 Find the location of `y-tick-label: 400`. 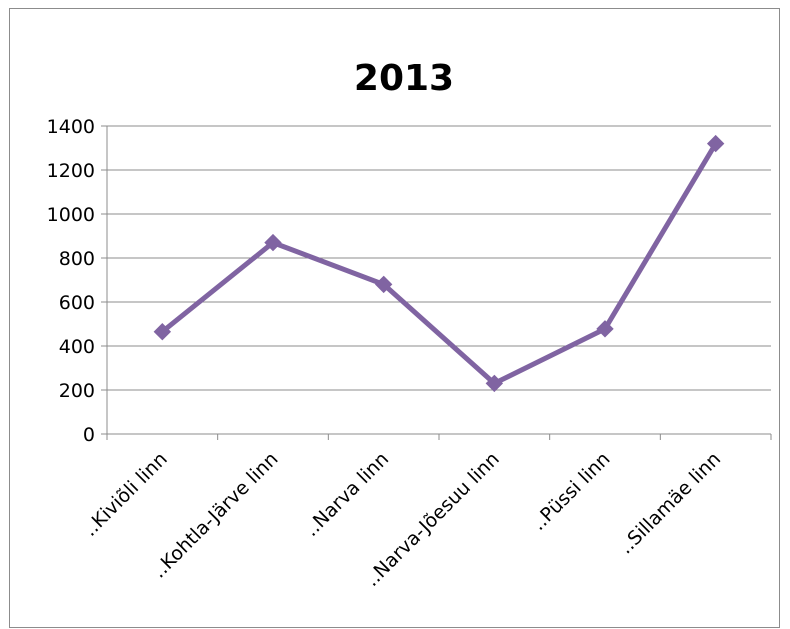

y-tick-label: 400 is located at coordinates (77, 347).